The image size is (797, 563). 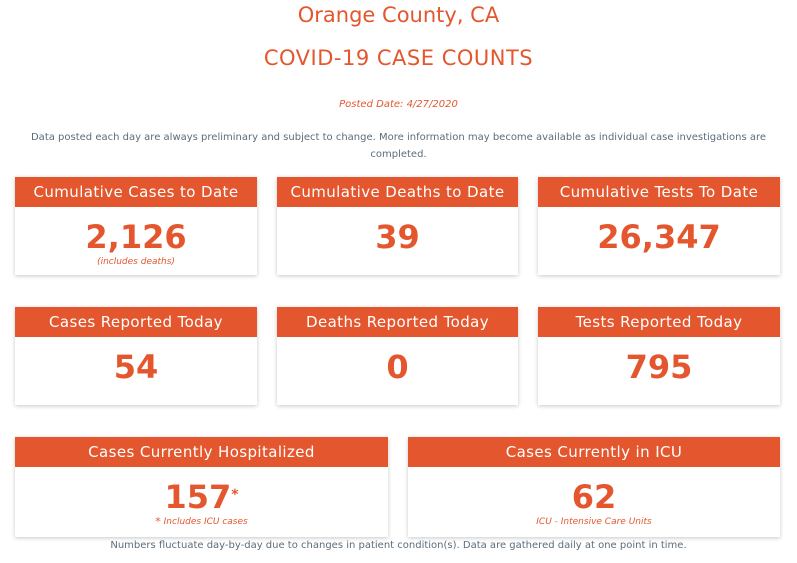 I want to click on icu-value: 62, so click(x=594, y=497).